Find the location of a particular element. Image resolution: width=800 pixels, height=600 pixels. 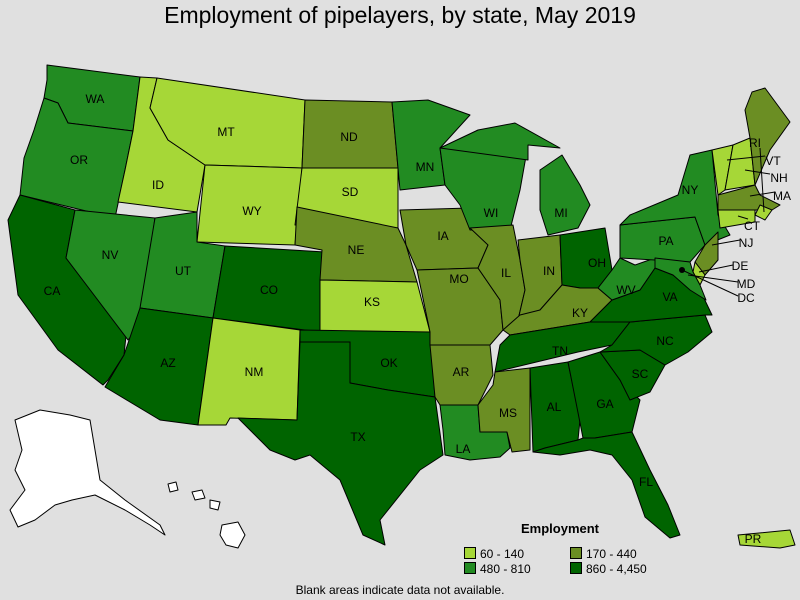

state-label-ut: UT is located at coordinates (183, 271).